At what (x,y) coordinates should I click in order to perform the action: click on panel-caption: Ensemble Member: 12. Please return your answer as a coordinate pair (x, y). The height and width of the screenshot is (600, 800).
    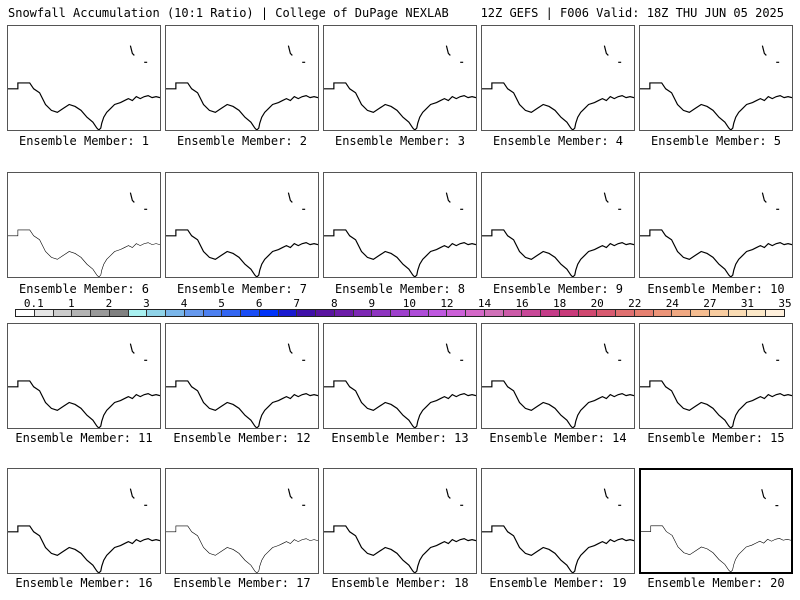
    Looking at the image, I should click on (242, 438).